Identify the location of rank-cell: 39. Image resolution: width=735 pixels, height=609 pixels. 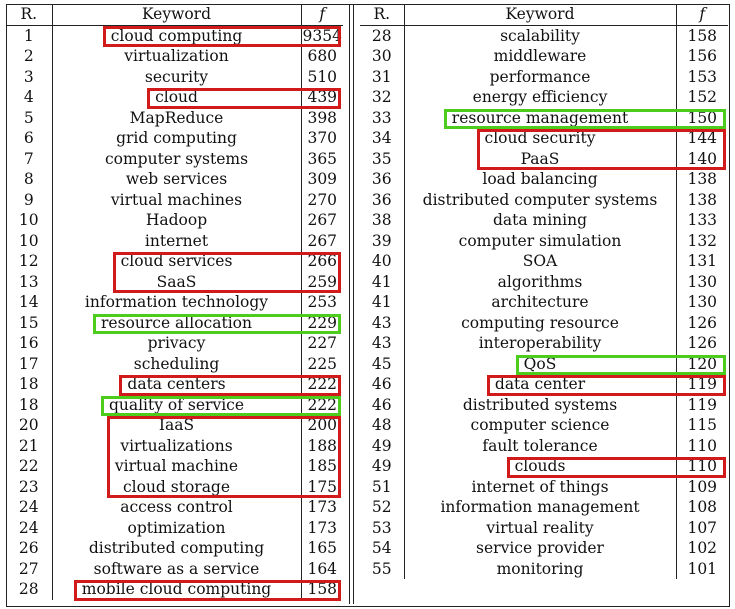
(382, 240).